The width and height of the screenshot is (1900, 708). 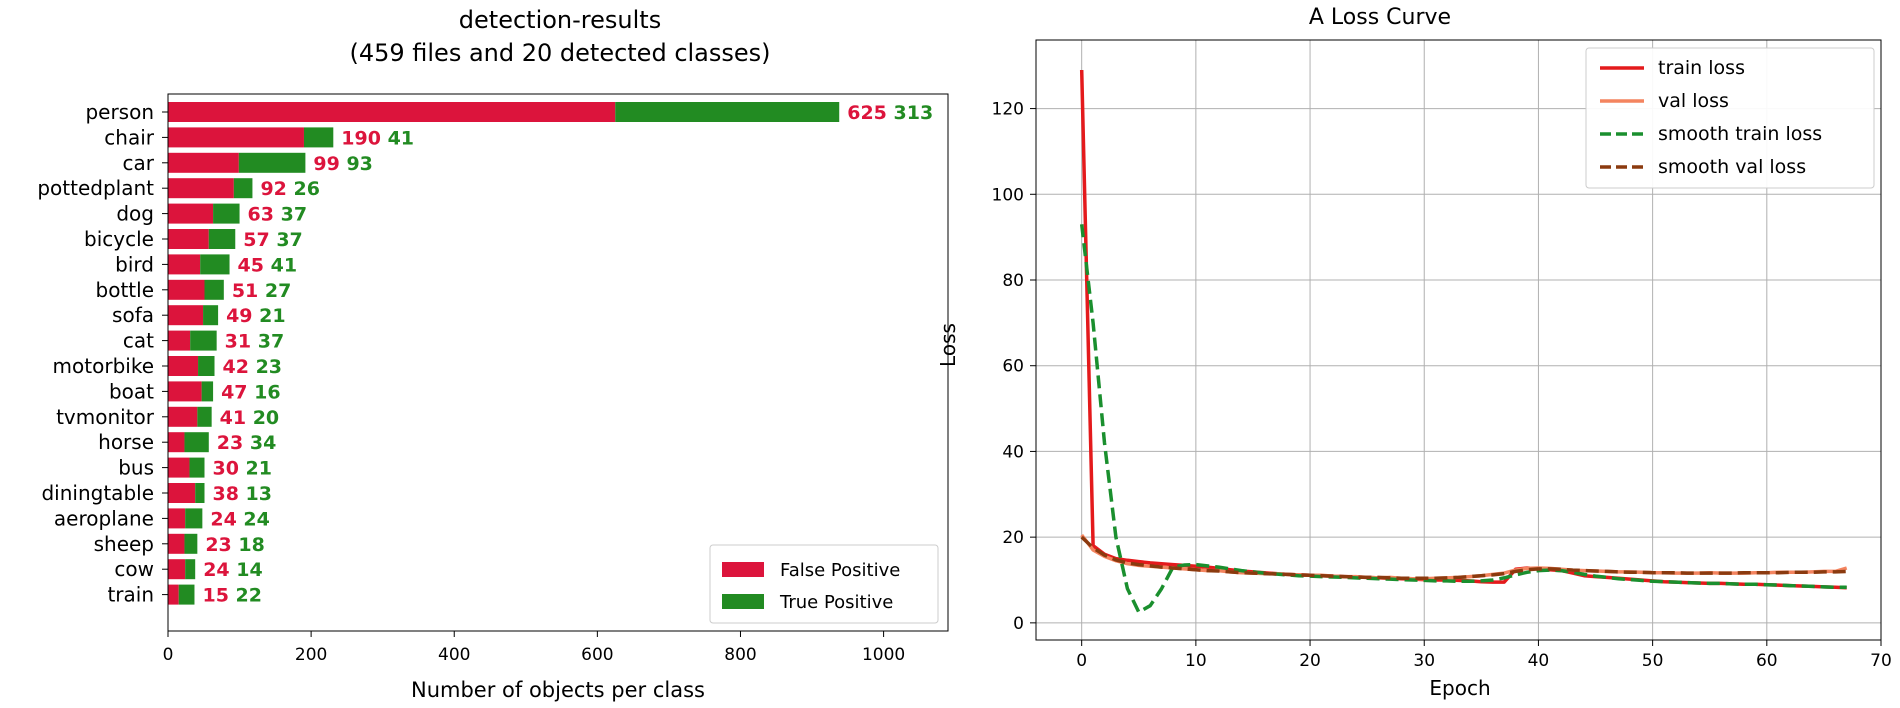 What do you see at coordinates (221, 545) in the screenshot?
I see `fp-value-sheep: 23` at bounding box center [221, 545].